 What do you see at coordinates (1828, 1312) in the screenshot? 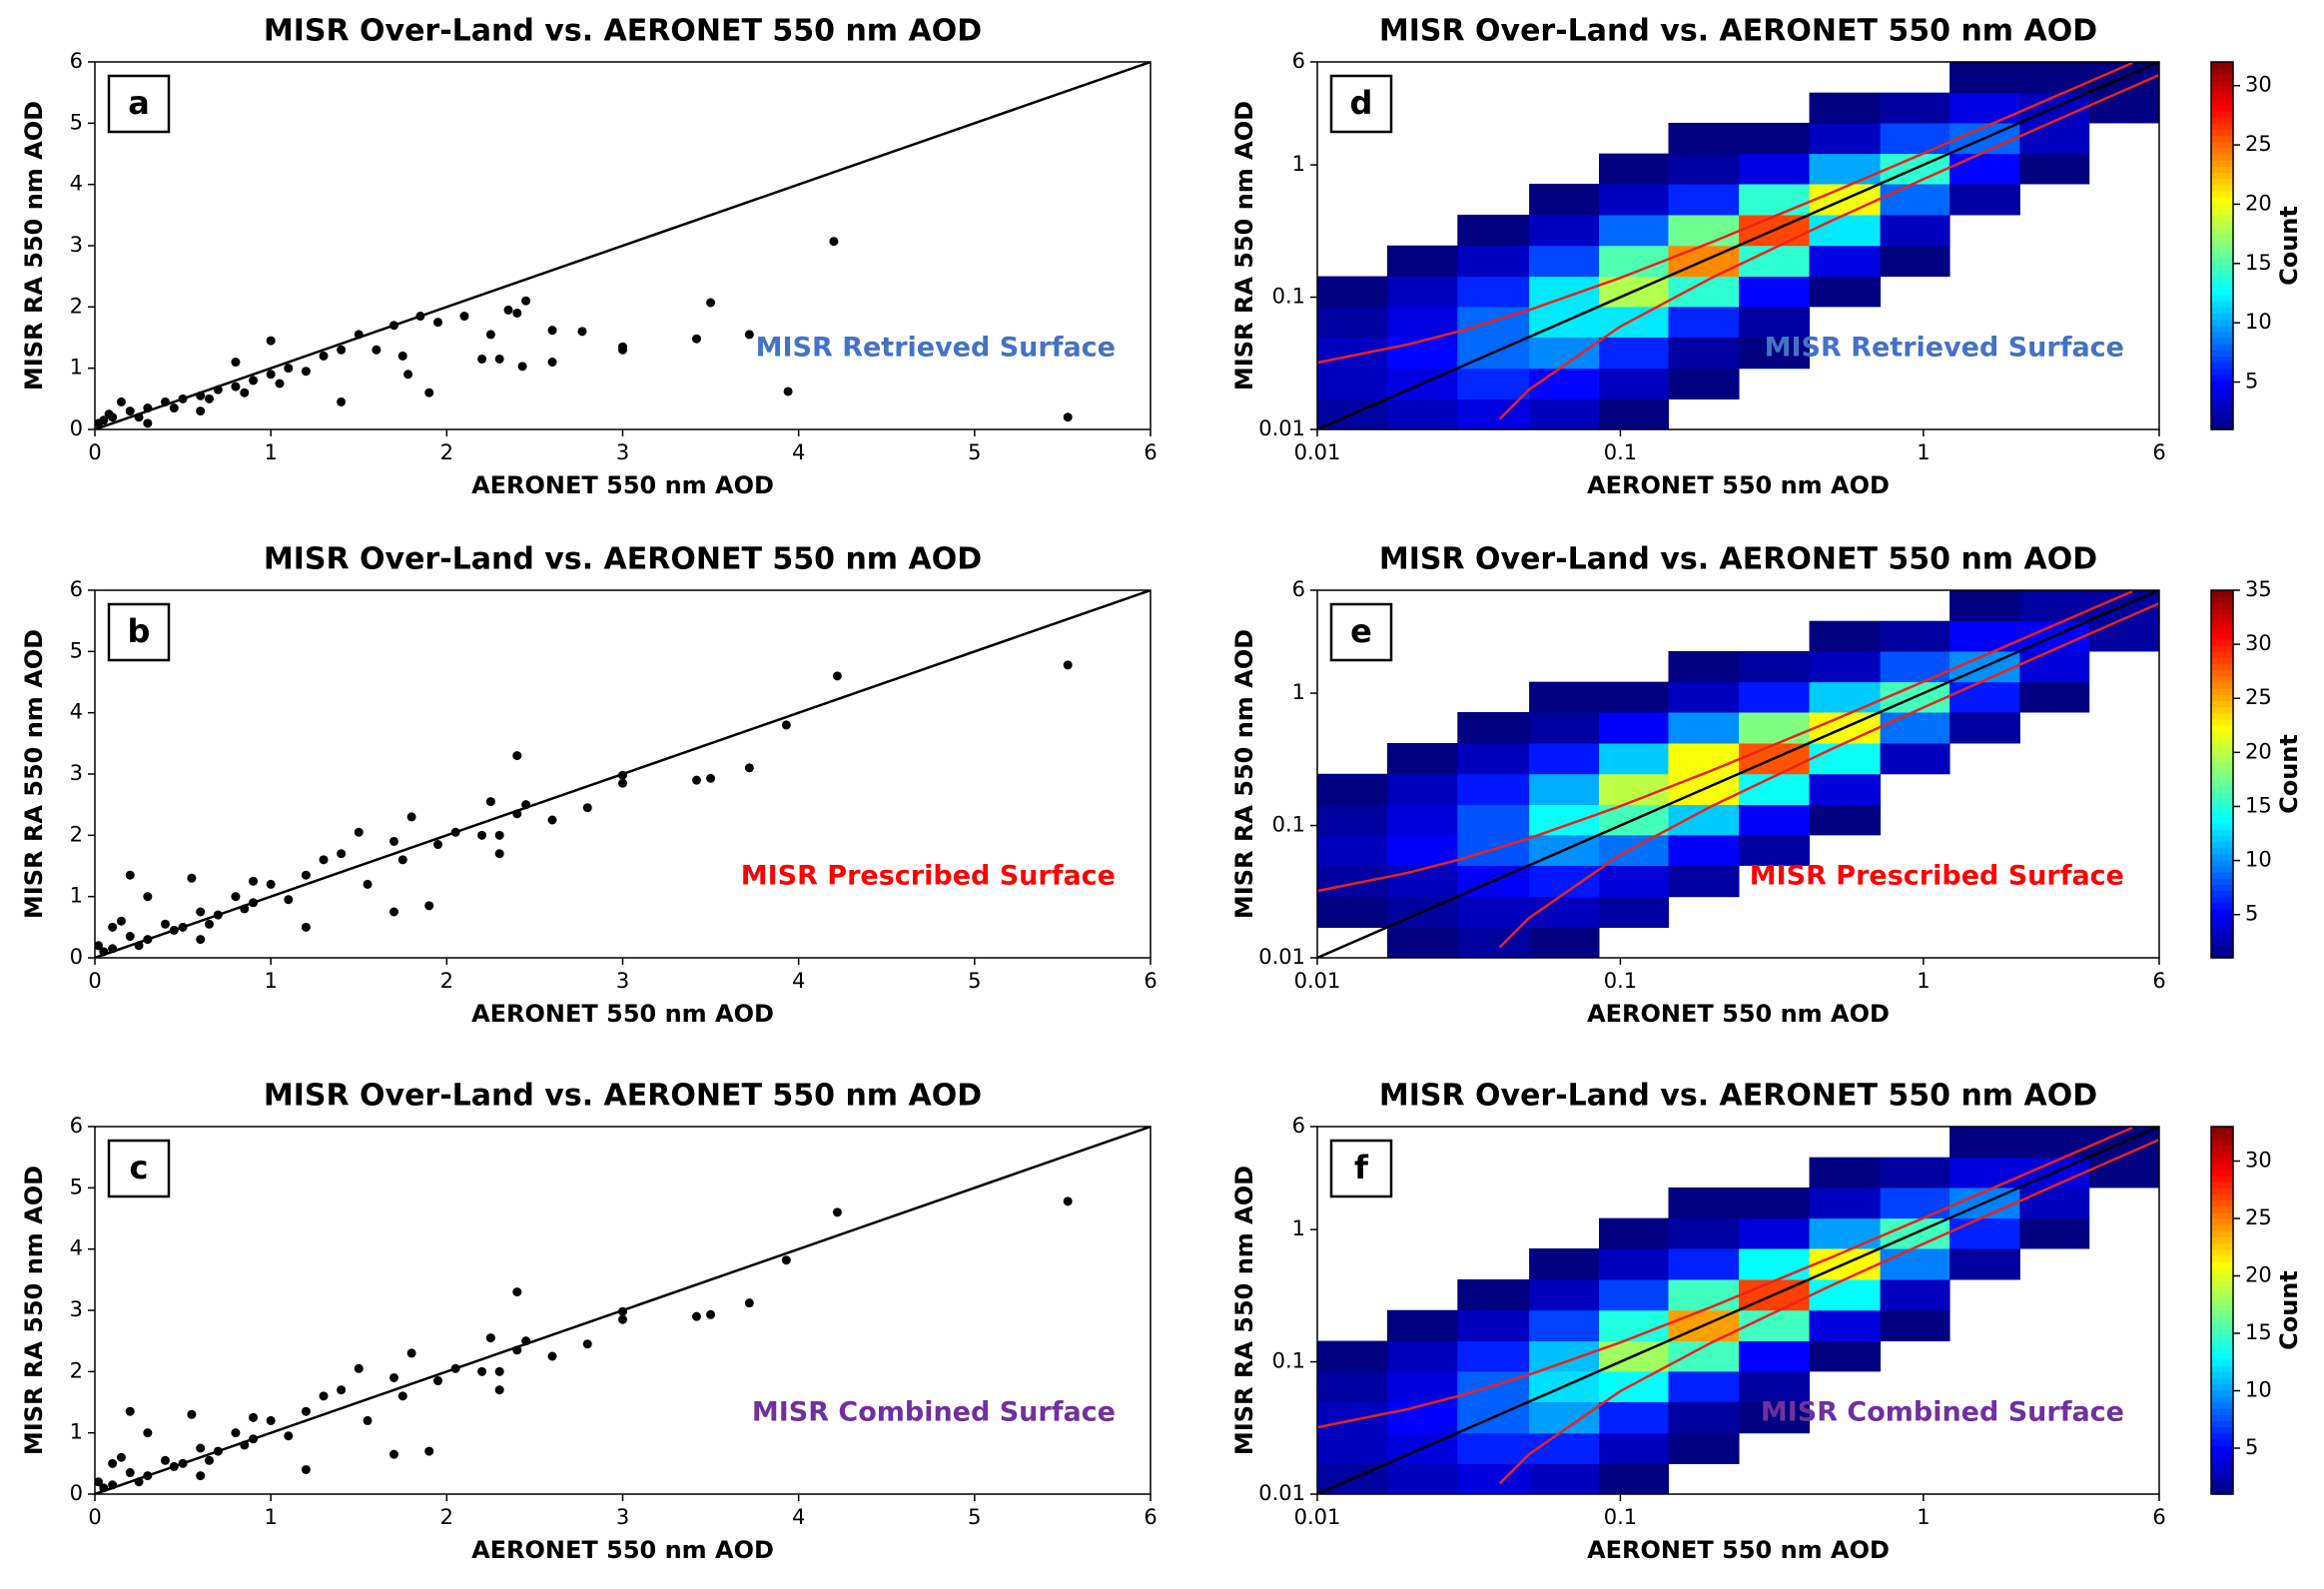
I see `reference-line` at bounding box center [1828, 1312].